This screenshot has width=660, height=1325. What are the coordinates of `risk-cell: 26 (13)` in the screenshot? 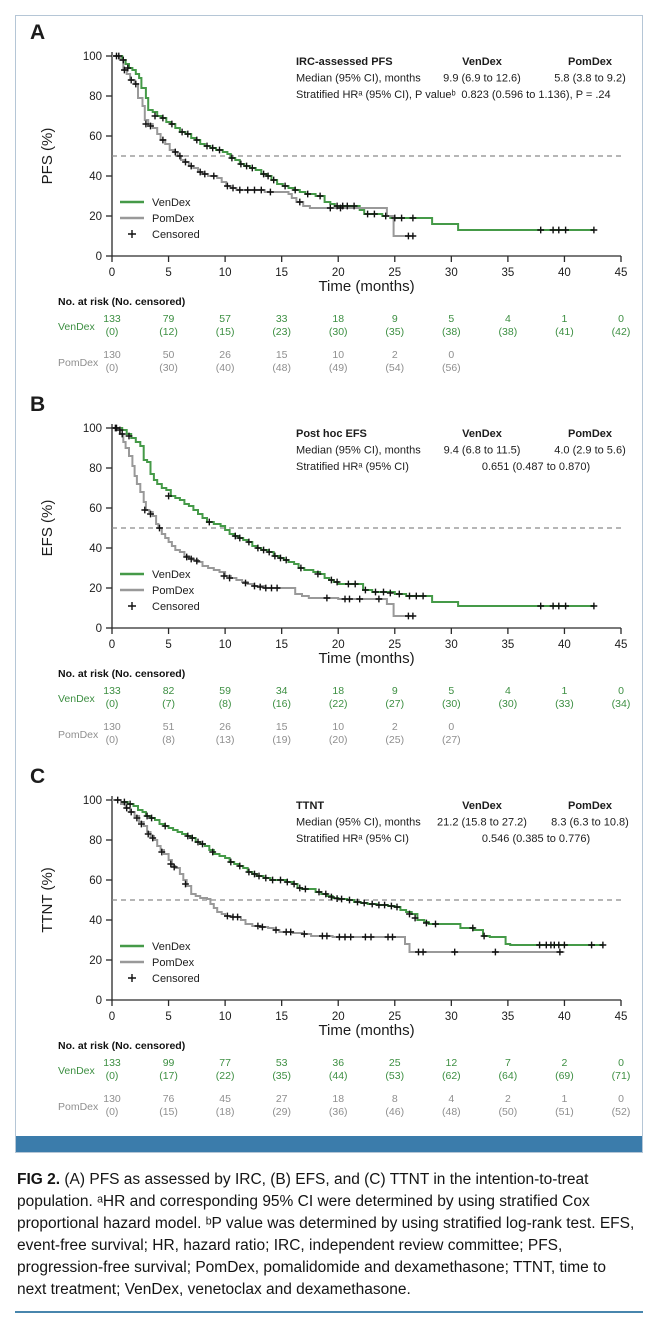 It's located at (225, 734).